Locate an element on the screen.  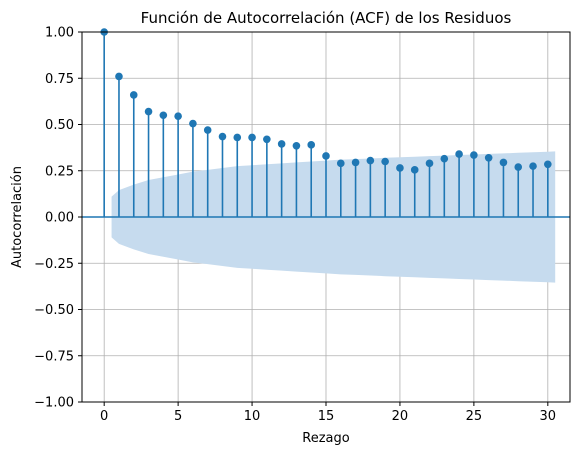
x-tick-label: 20 is located at coordinates (400, 416).